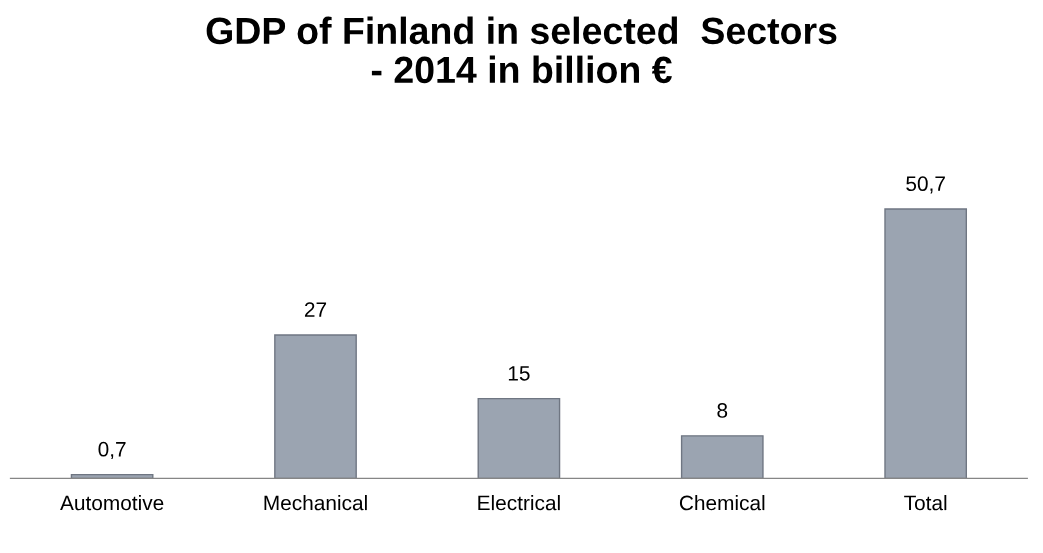  What do you see at coordinates (722, 503) in the screenshot?
I see `x-tick-label: Chemical` at bounding box center [722, 503].